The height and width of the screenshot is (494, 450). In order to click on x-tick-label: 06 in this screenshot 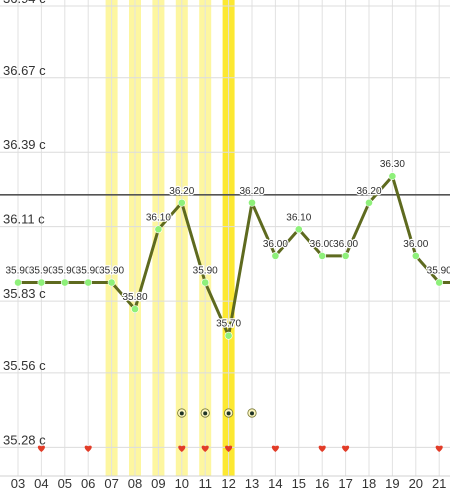, I will do `click(88, 483)`.